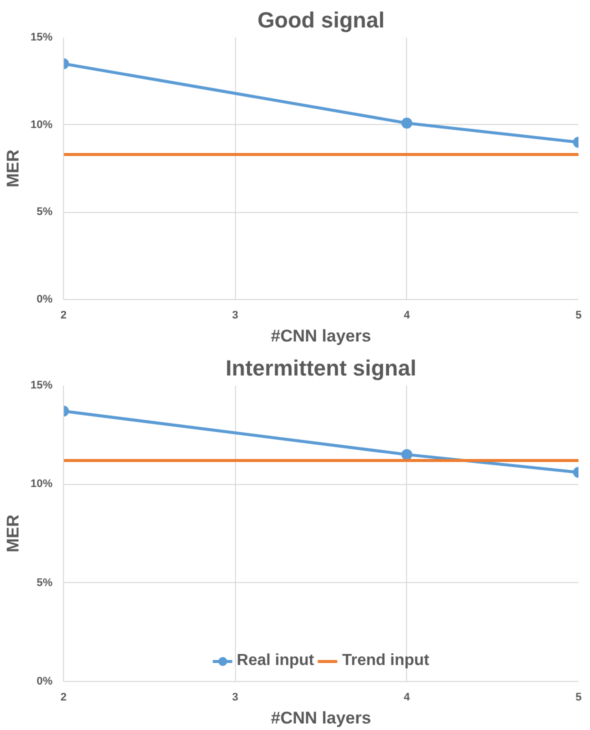 The image size is (590, 730). I want to click on legend-label: Real input, so click(275, 661).